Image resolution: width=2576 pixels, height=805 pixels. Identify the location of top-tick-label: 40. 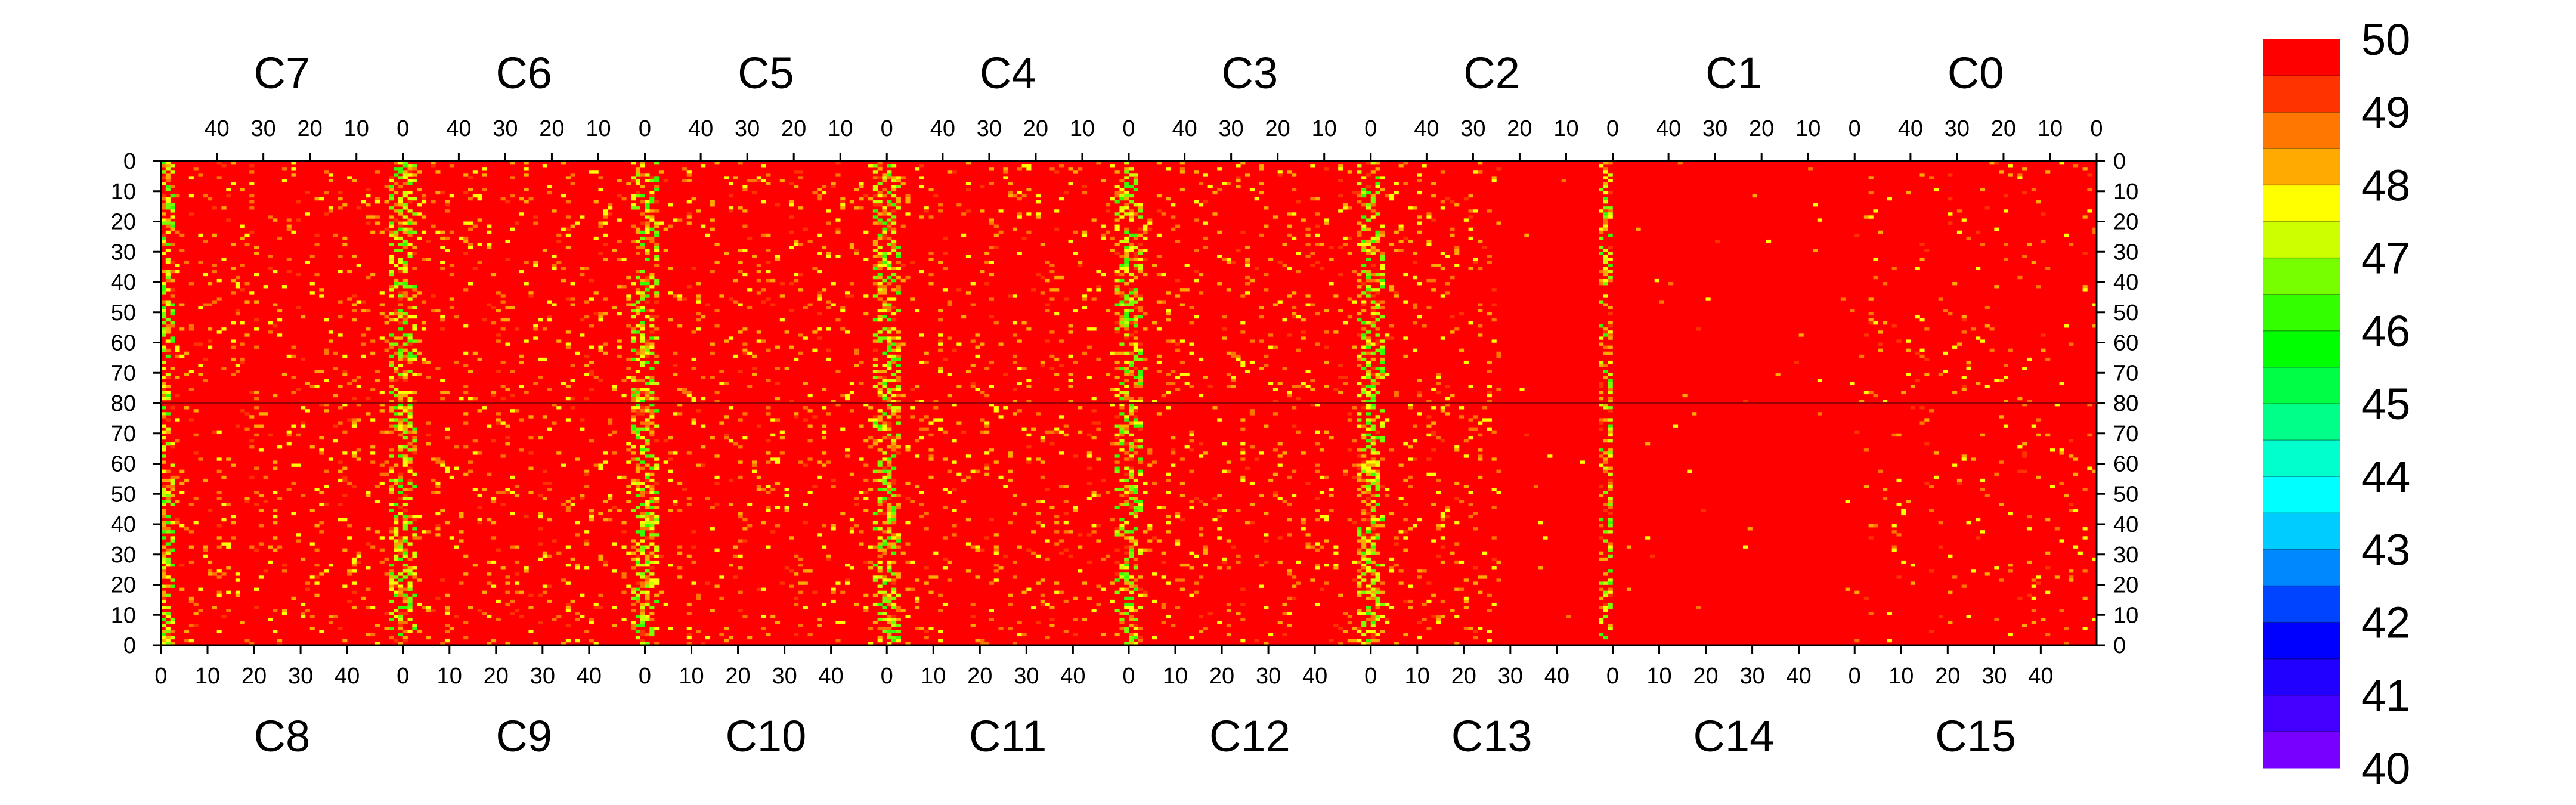
(217, 129).